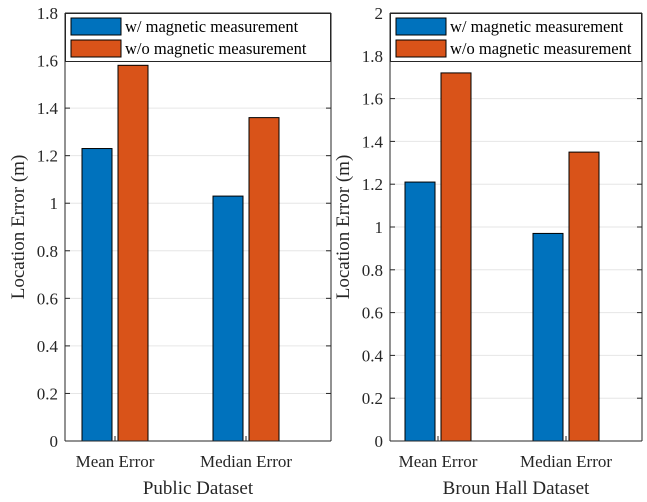 This screenshot has height=502, width=647. What do you see at coordinates (198, 488) in the screenshot?
I see `x-axis-label: Public Dataset` at bounding box center [198, 488].